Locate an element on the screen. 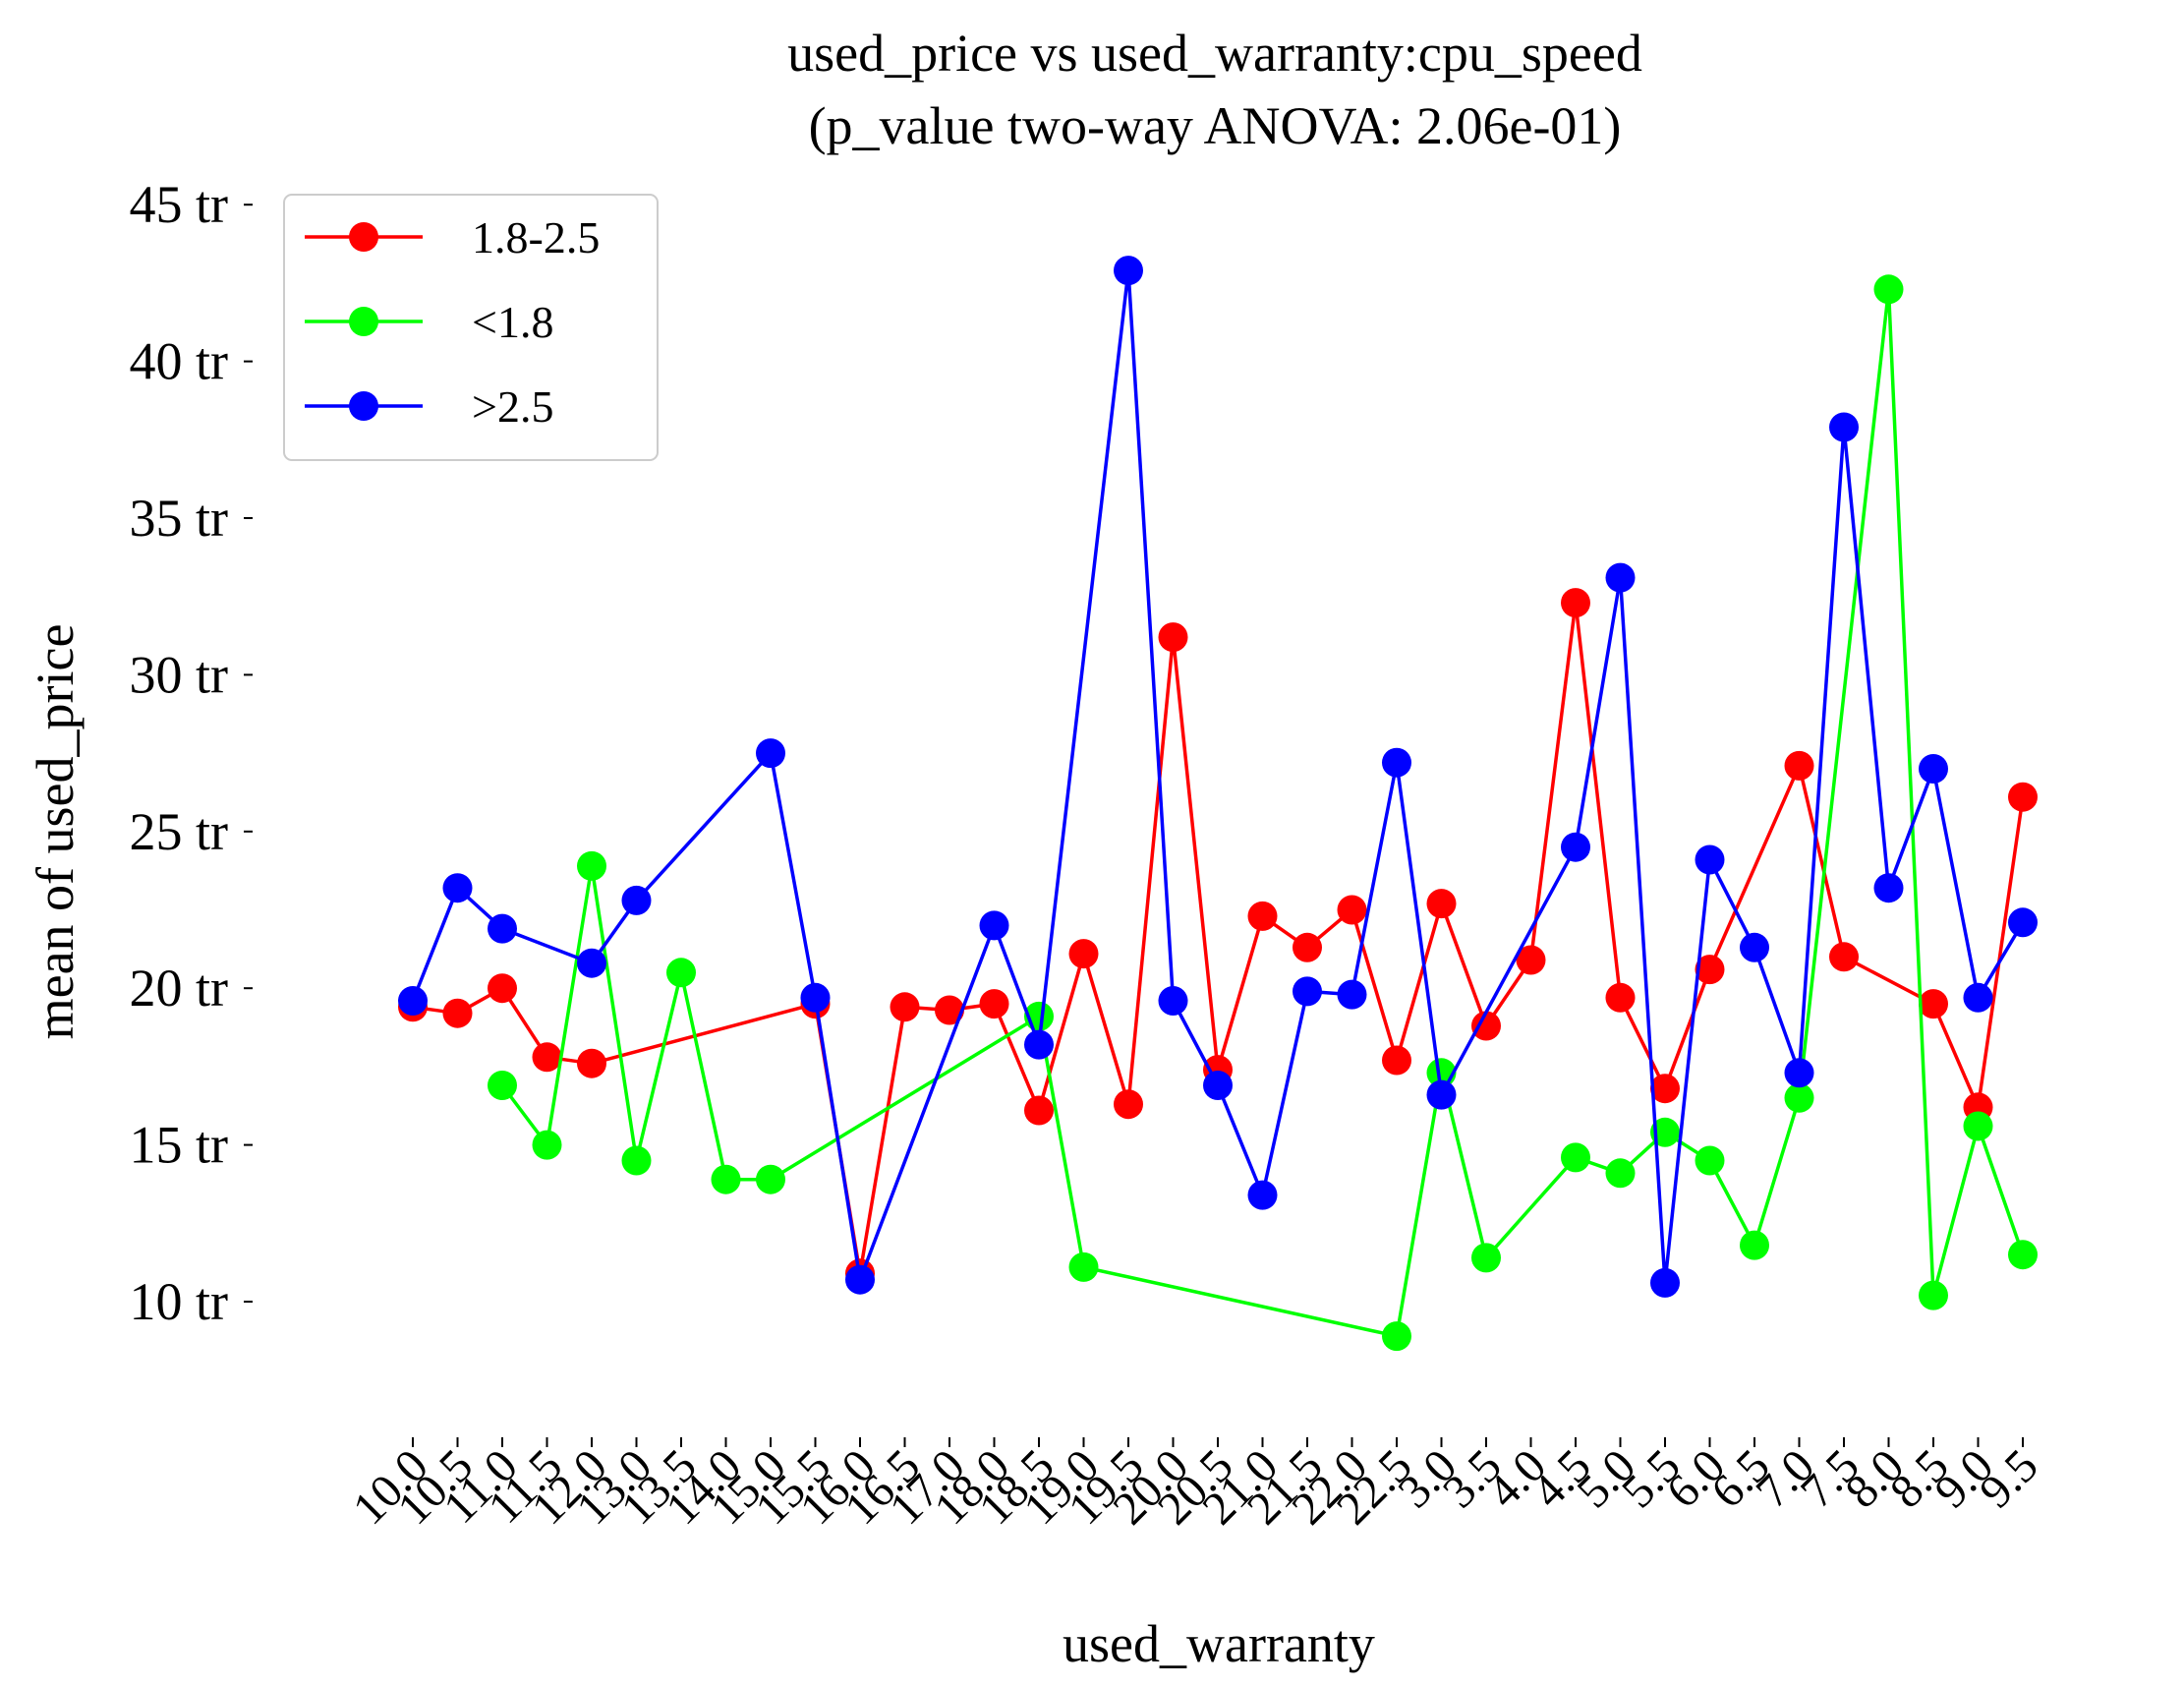  y-axis: 10 tr 15 tr 20 tr 25 tr 30 tr 35 tr 40 tr 45 tr is located at coordinates (191, 753).